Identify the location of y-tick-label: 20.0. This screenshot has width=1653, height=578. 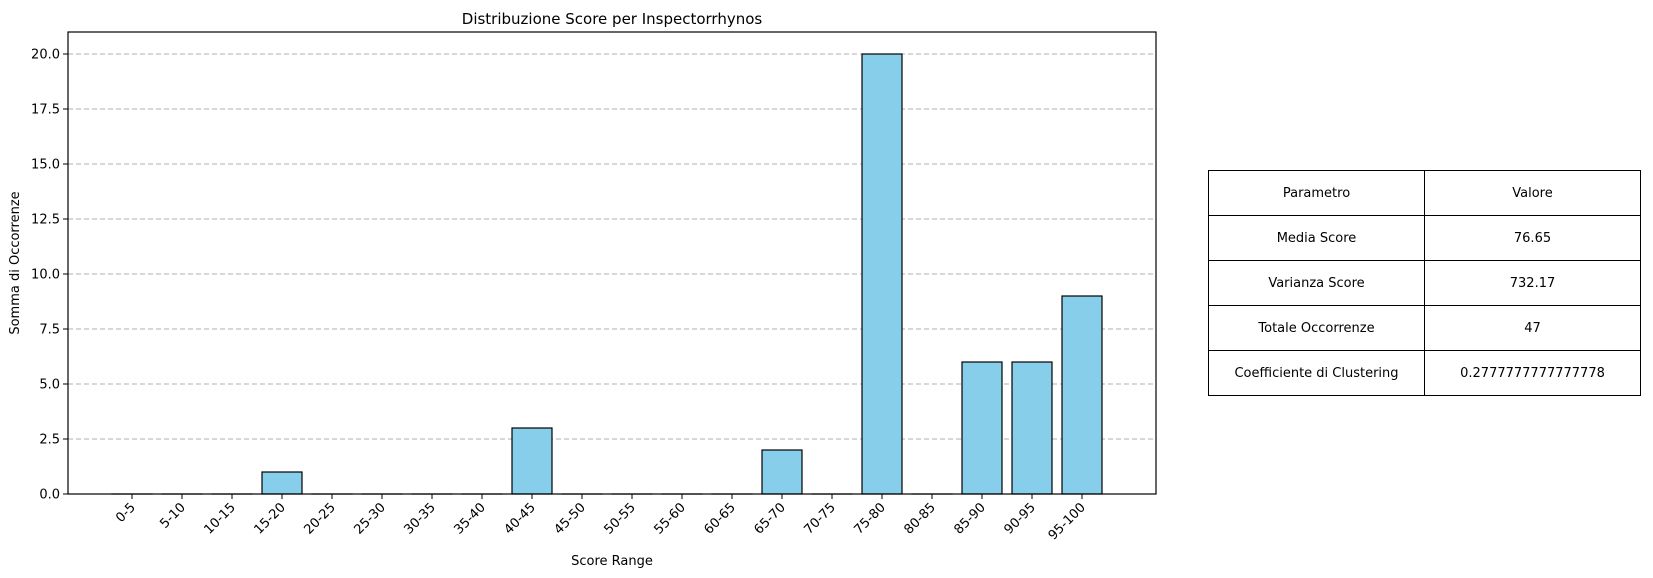
(45, 55).